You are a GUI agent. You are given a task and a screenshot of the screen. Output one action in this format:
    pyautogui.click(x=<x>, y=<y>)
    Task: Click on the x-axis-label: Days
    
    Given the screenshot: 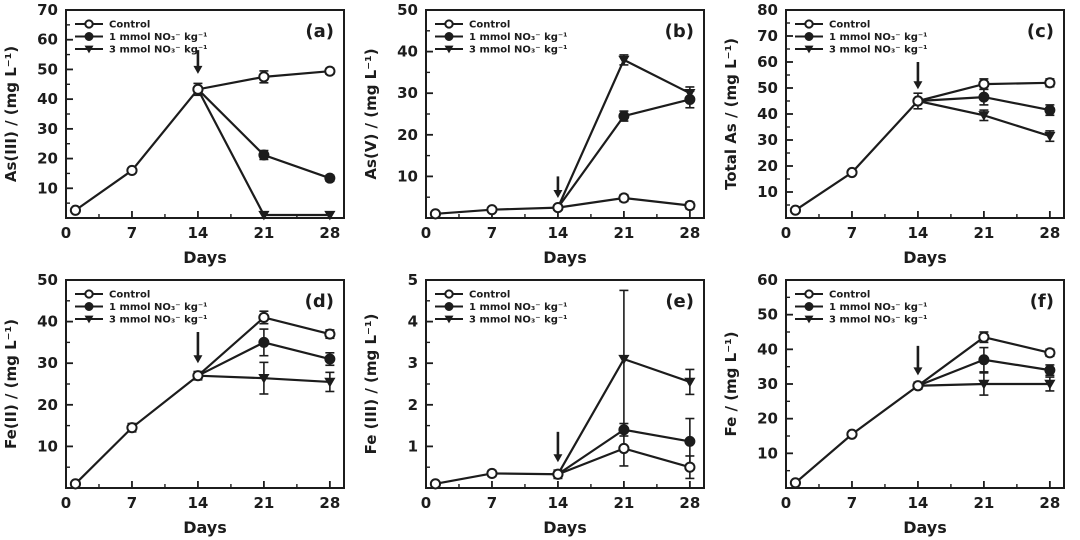 What is the action you would take?
    pyautogui.click(x=205, y=257)
    